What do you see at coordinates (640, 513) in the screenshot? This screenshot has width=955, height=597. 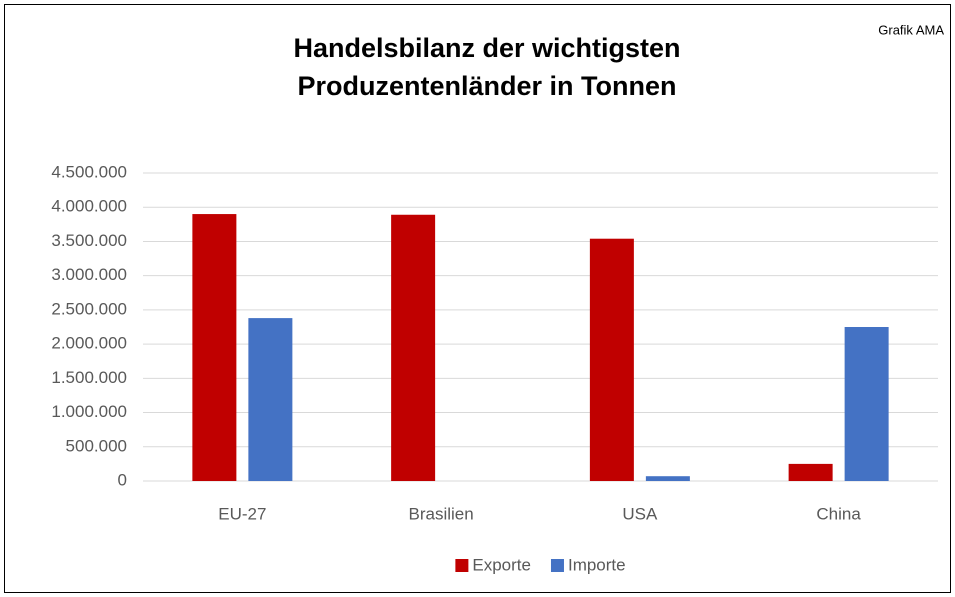 I see `x-tick-label: USA` at bounding box center [640, 513].